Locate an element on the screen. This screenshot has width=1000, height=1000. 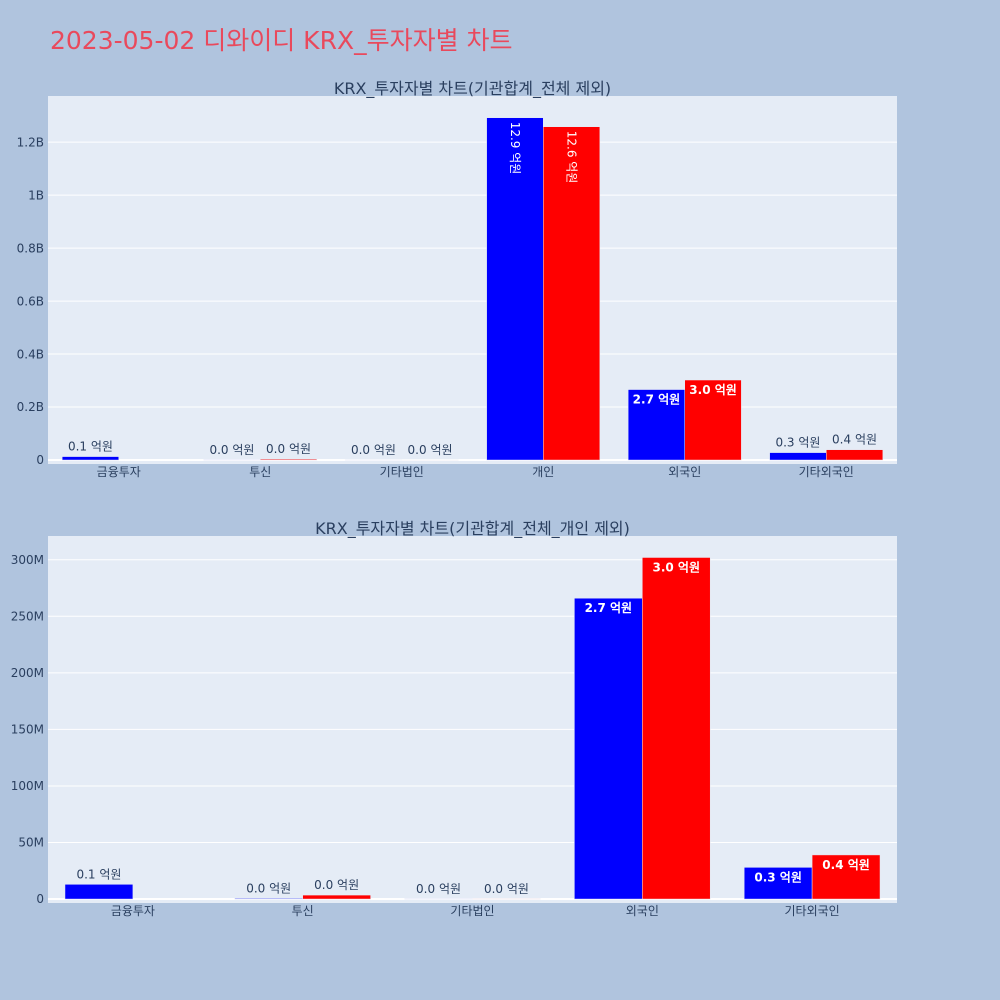
data-label-series1-category5: 0.3 억원 is located at coordinates (778, 877).